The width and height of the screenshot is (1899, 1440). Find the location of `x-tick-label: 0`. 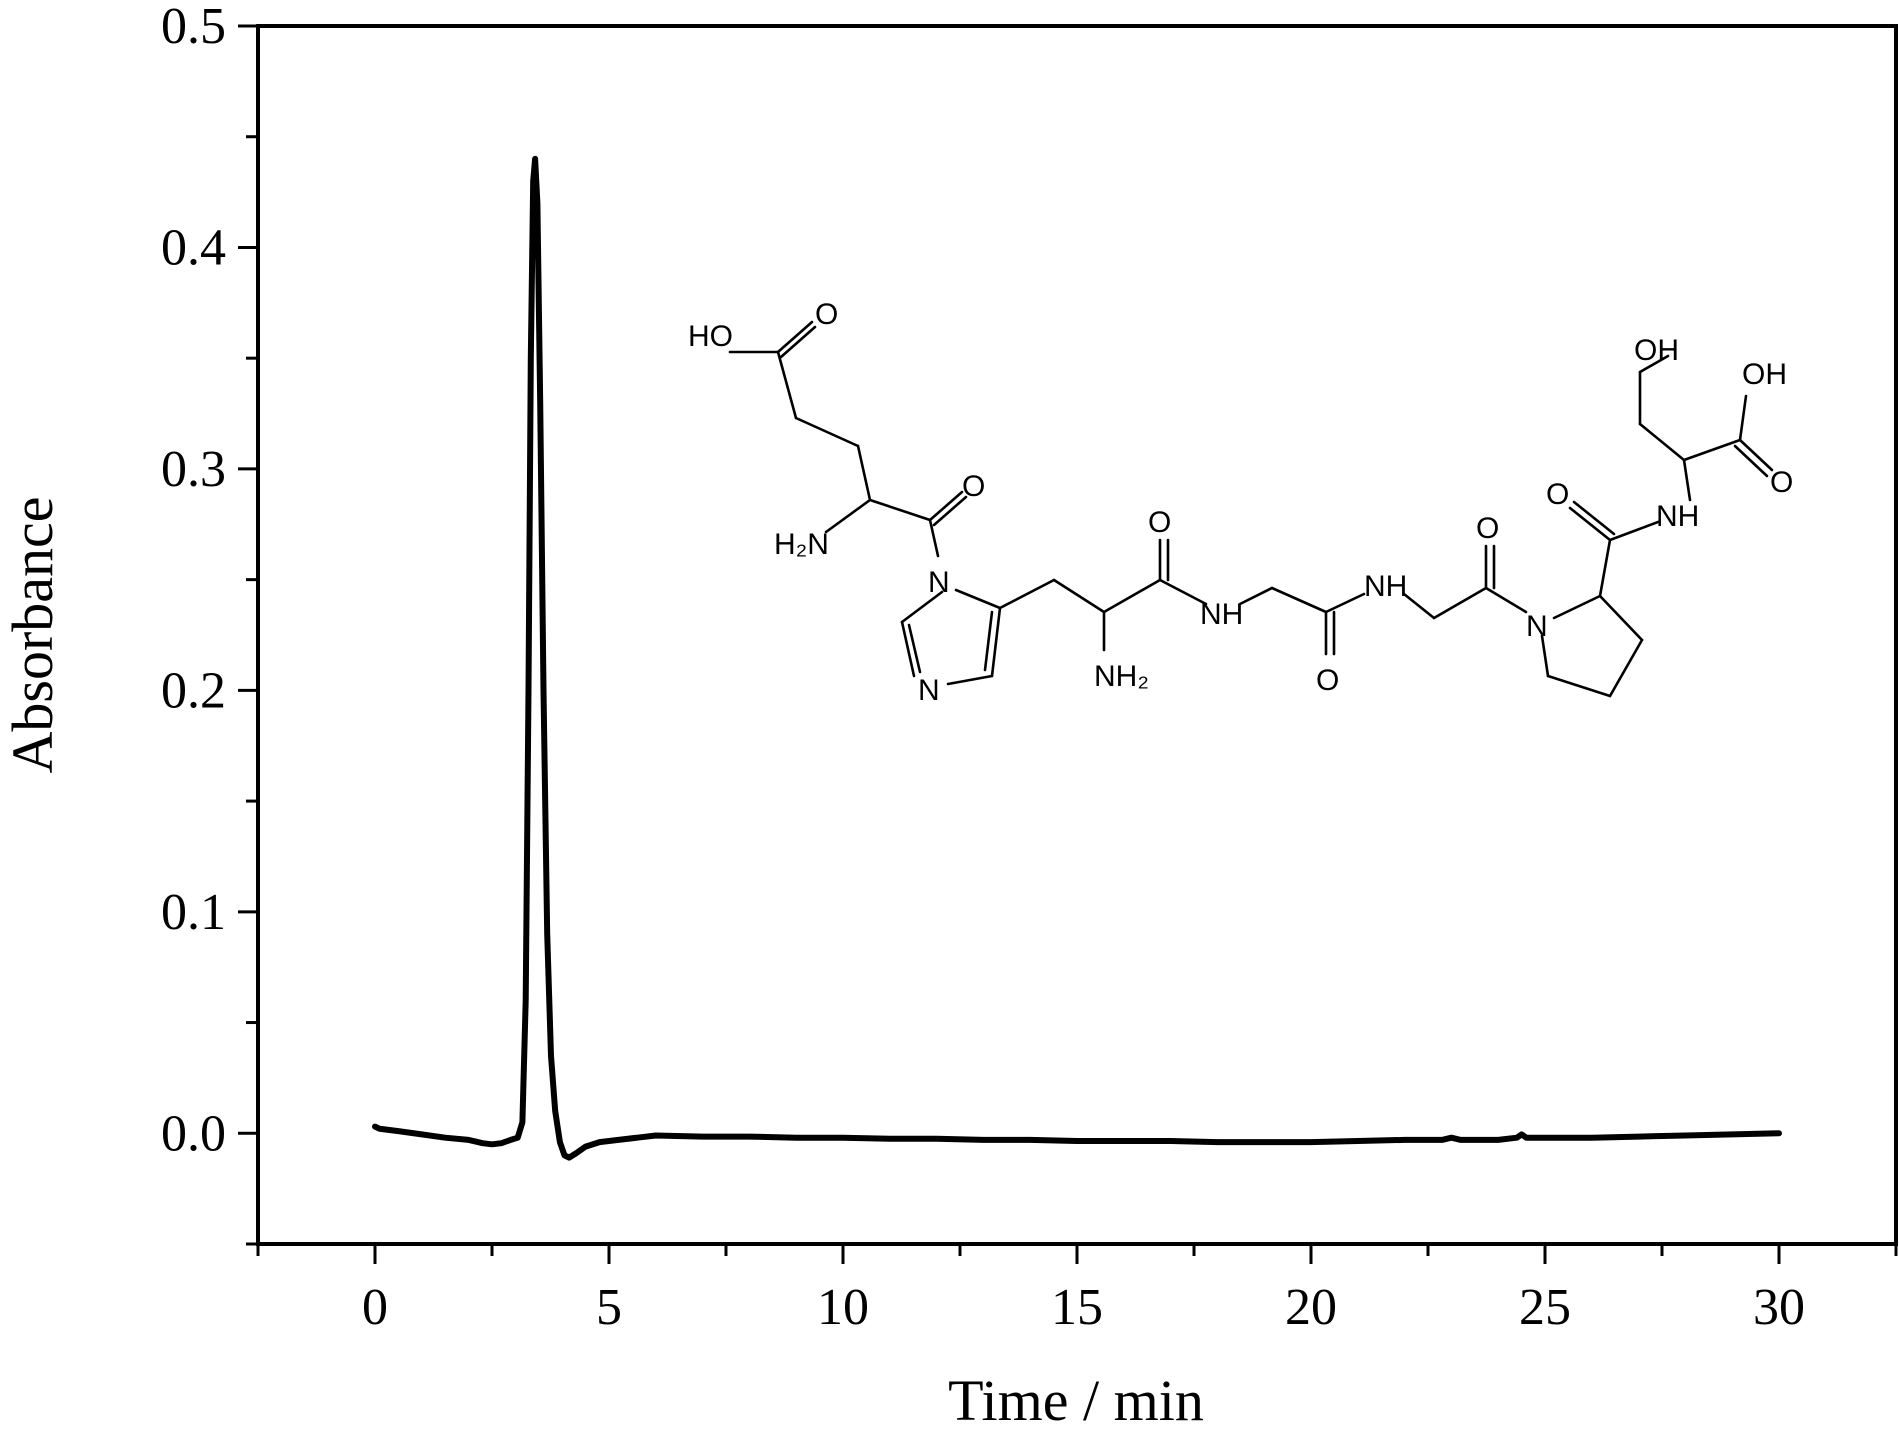

x-tick-label: 0 is located at coordinates (375, 1307).